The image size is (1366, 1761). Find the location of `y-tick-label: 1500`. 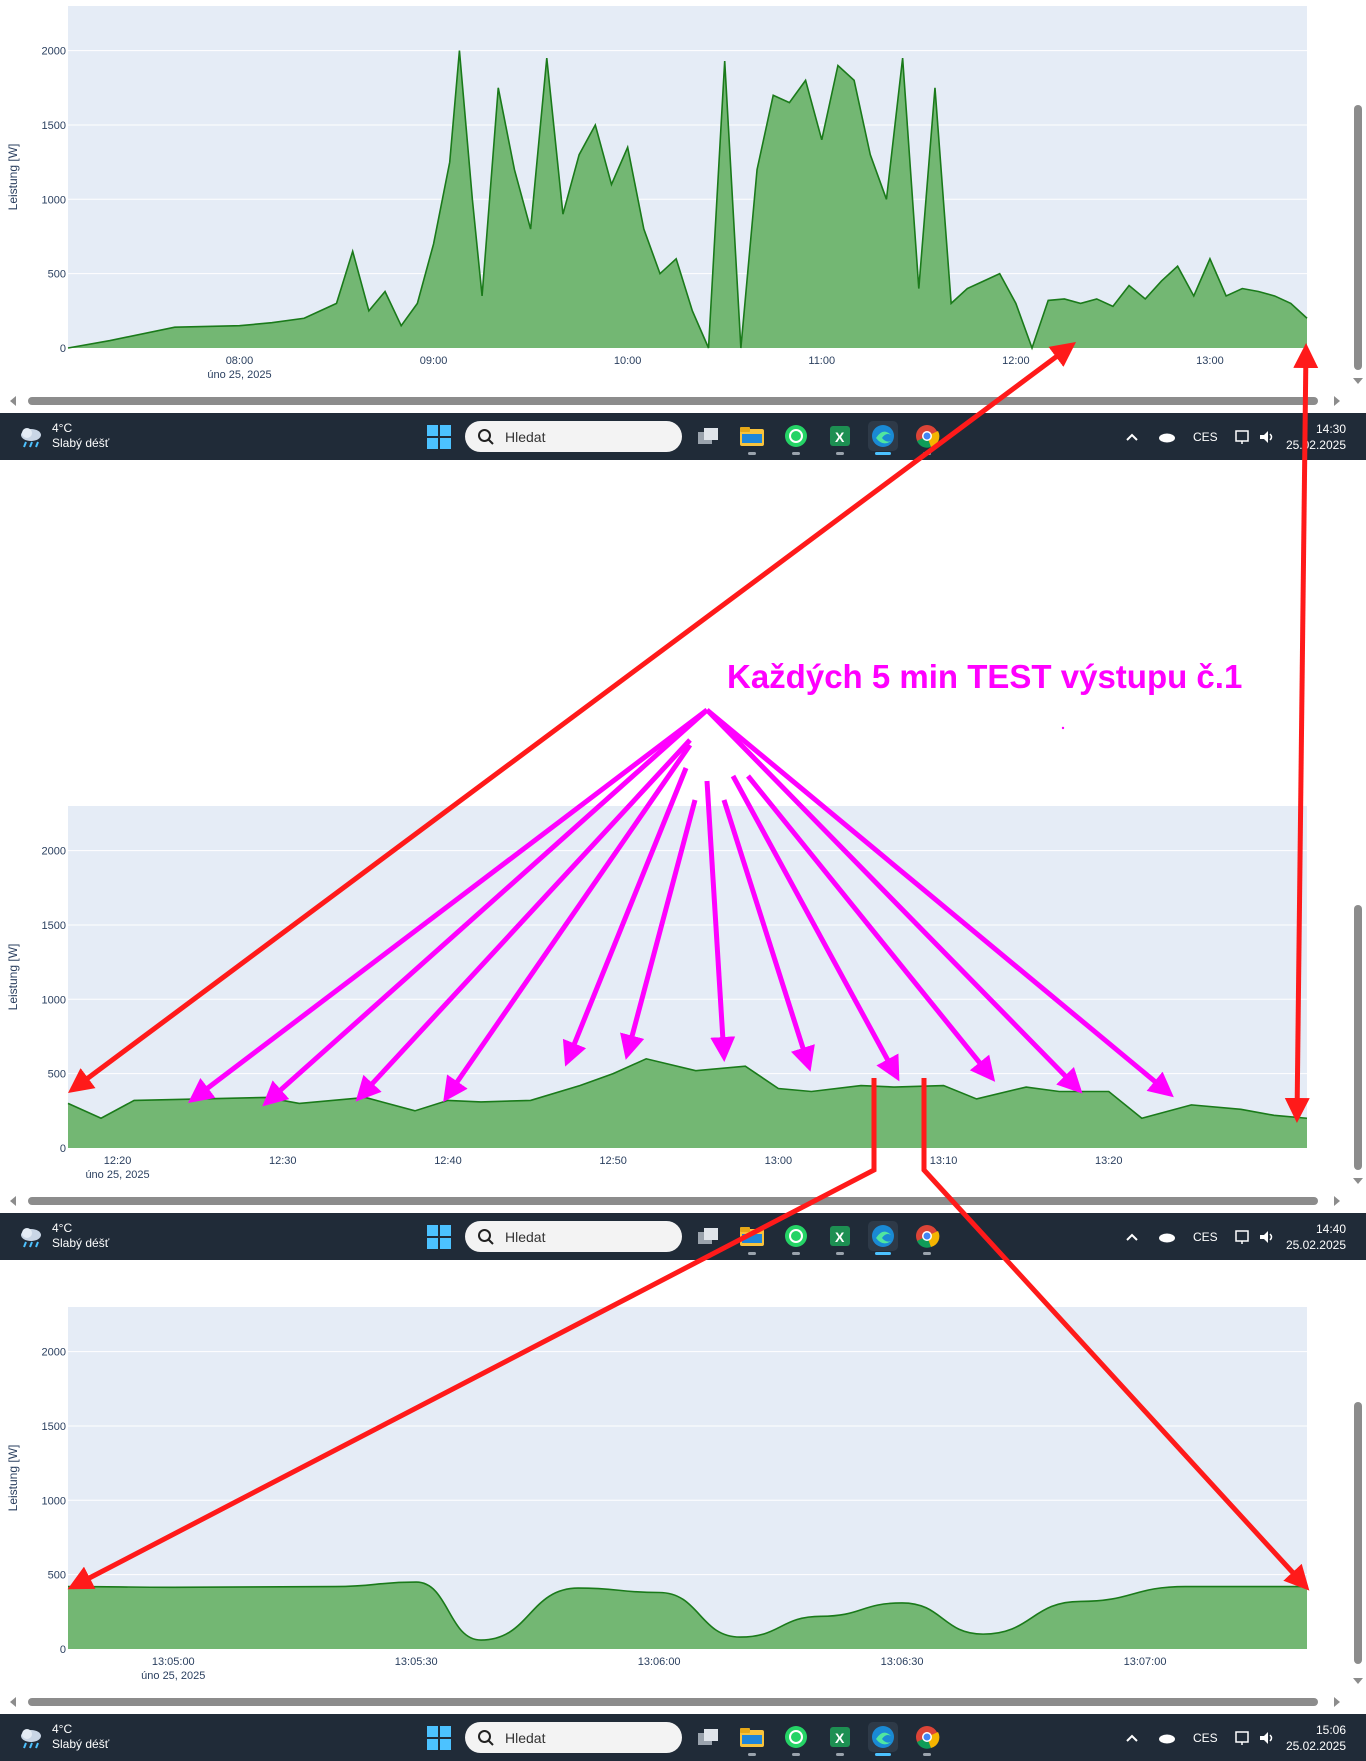

y-tick-label: 1500 is located at coordinates (54, 1427).